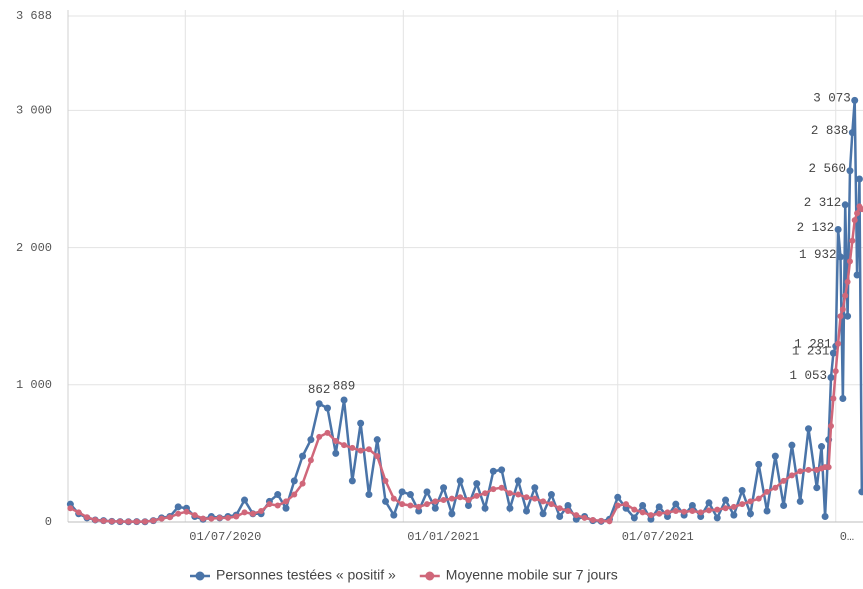 This screenshot has width=863, height=589. Describe the element at coordinates (832, 99) in the screenshot. I see `data-label: 3 073` at that location.